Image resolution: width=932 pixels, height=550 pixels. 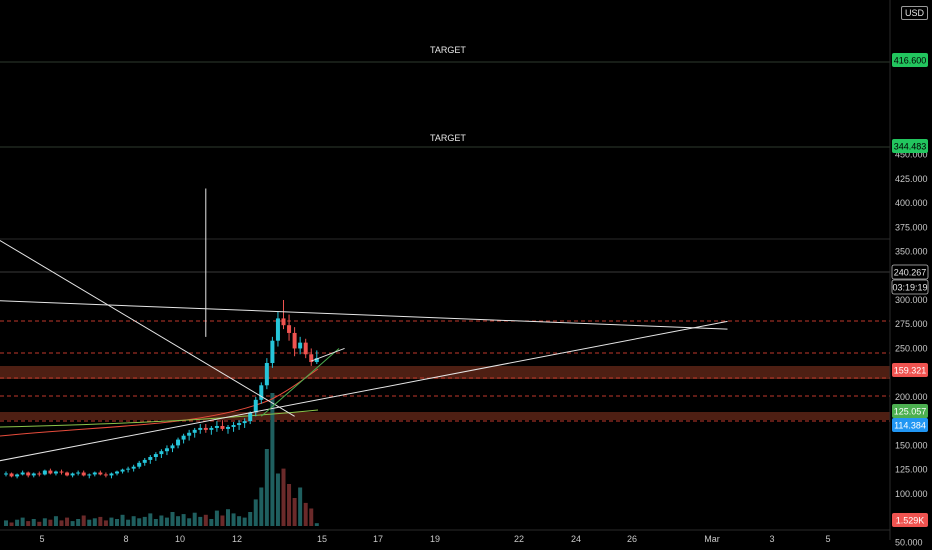 I want to click on label-text: 03:19:19, so click(x=909, y=288).